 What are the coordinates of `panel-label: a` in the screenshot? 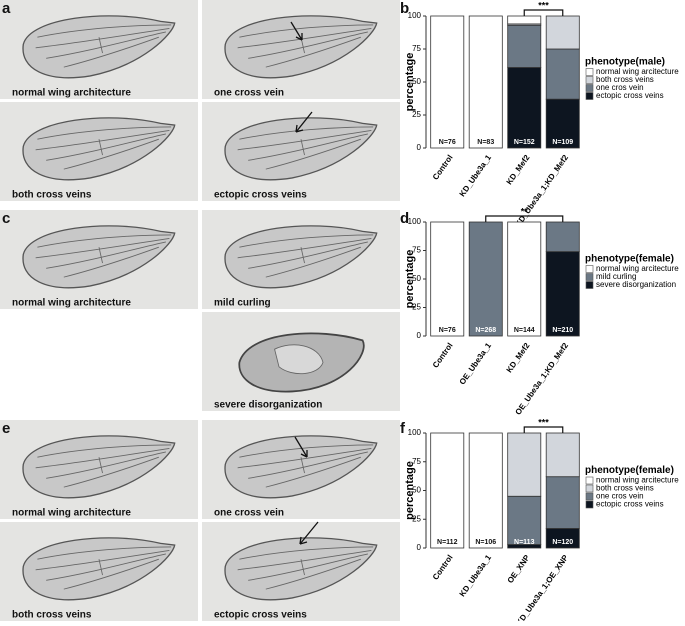 It's located at (6, 8).